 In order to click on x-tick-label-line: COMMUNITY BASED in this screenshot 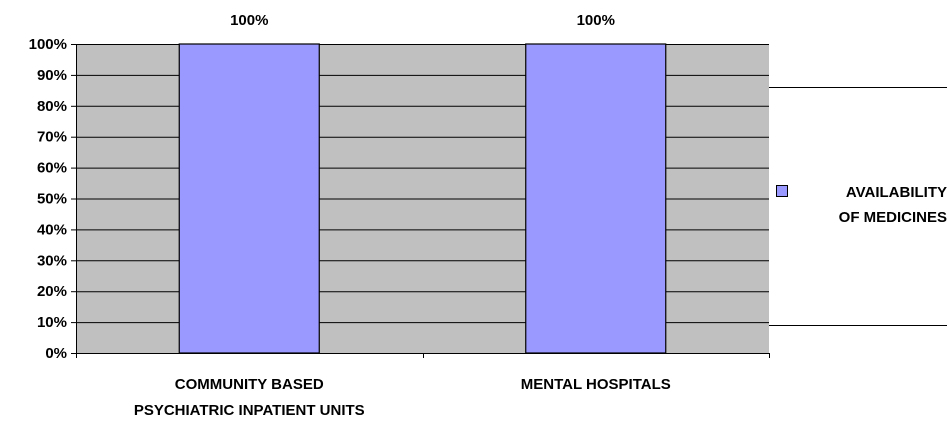, I will do `click(249, 384)`.